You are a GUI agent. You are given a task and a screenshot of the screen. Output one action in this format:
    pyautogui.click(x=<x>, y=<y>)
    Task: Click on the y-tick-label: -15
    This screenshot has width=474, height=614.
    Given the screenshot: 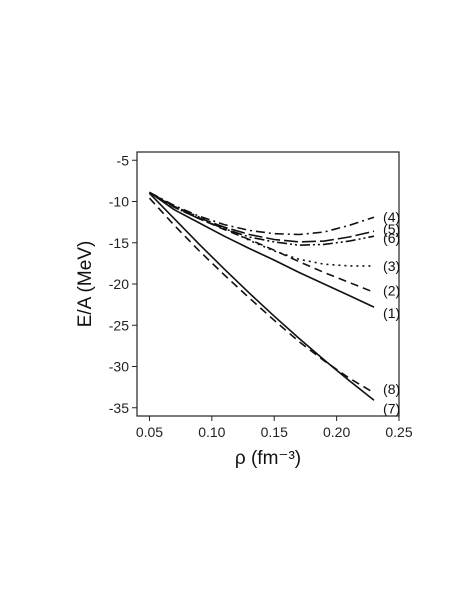 What is the action you would take?
    pyautogui.click(x=119, y=243)
    